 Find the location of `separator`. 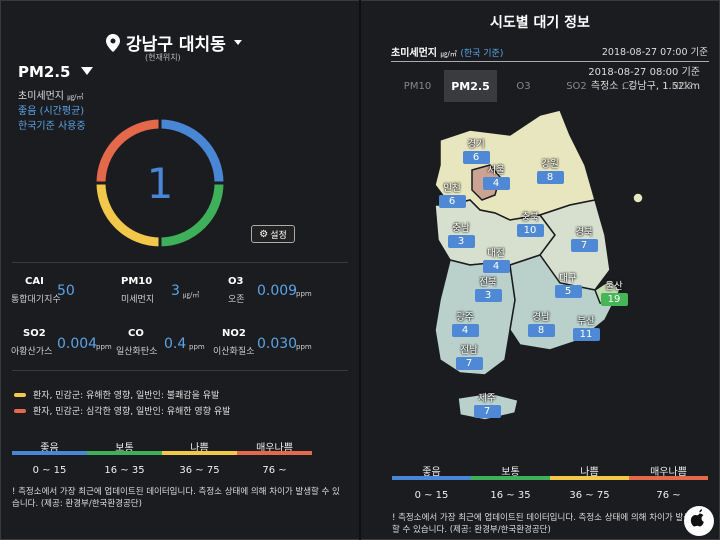

separator is located at coordinates (180, 370).